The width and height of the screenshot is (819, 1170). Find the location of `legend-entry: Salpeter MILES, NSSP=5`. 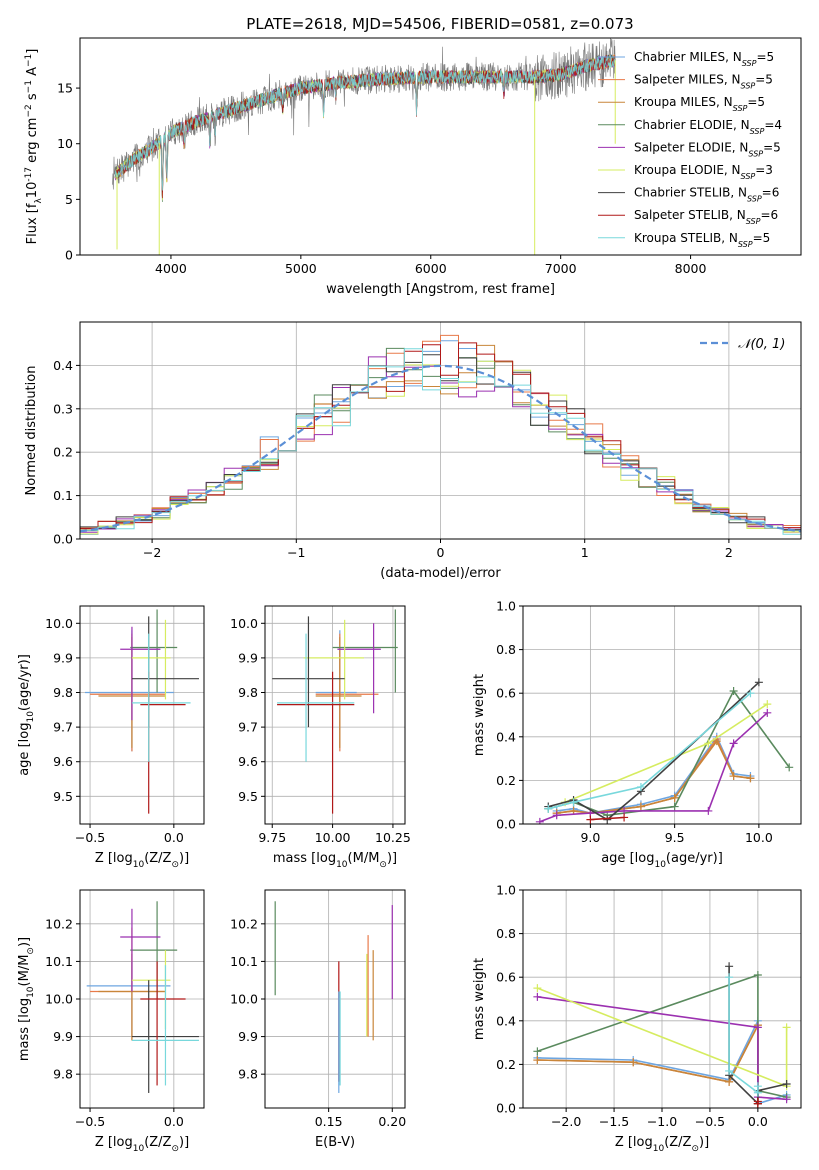

legend-entry: Salpeter MILES, NSSP=5 is located at coordinates (703, 82).